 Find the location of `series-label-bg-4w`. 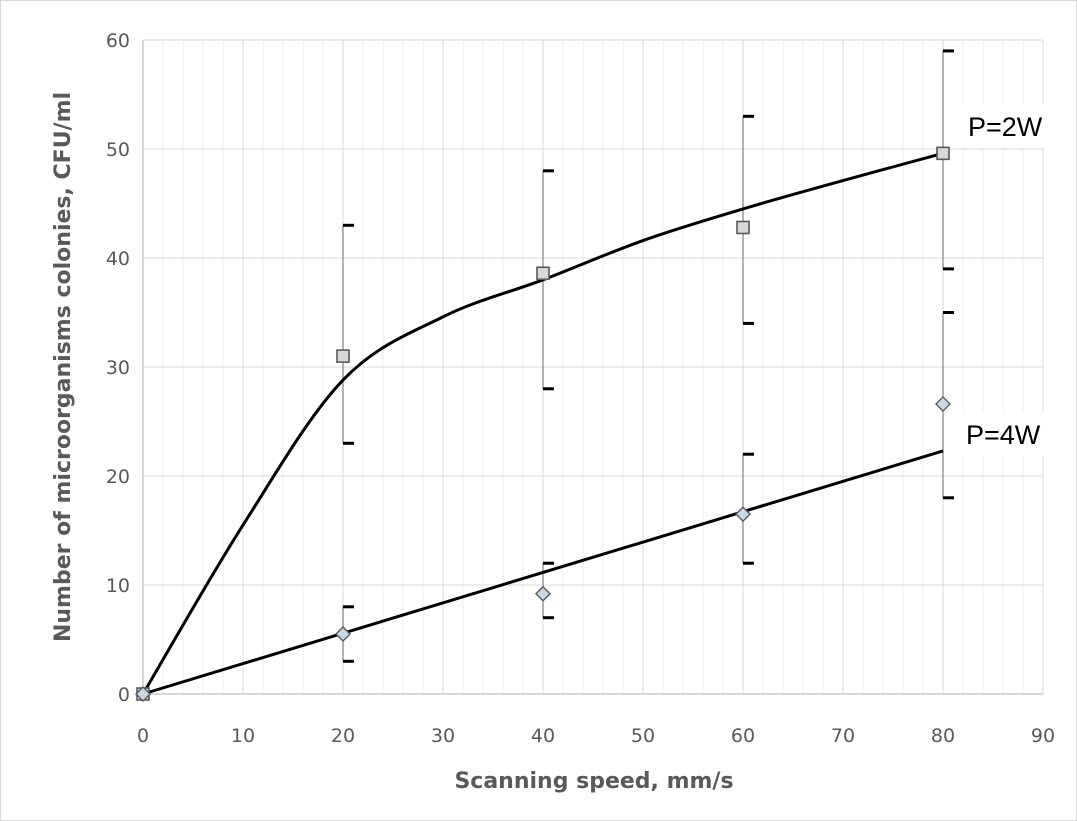

series-label-bg-4w is located at coordinates (1004, 434).